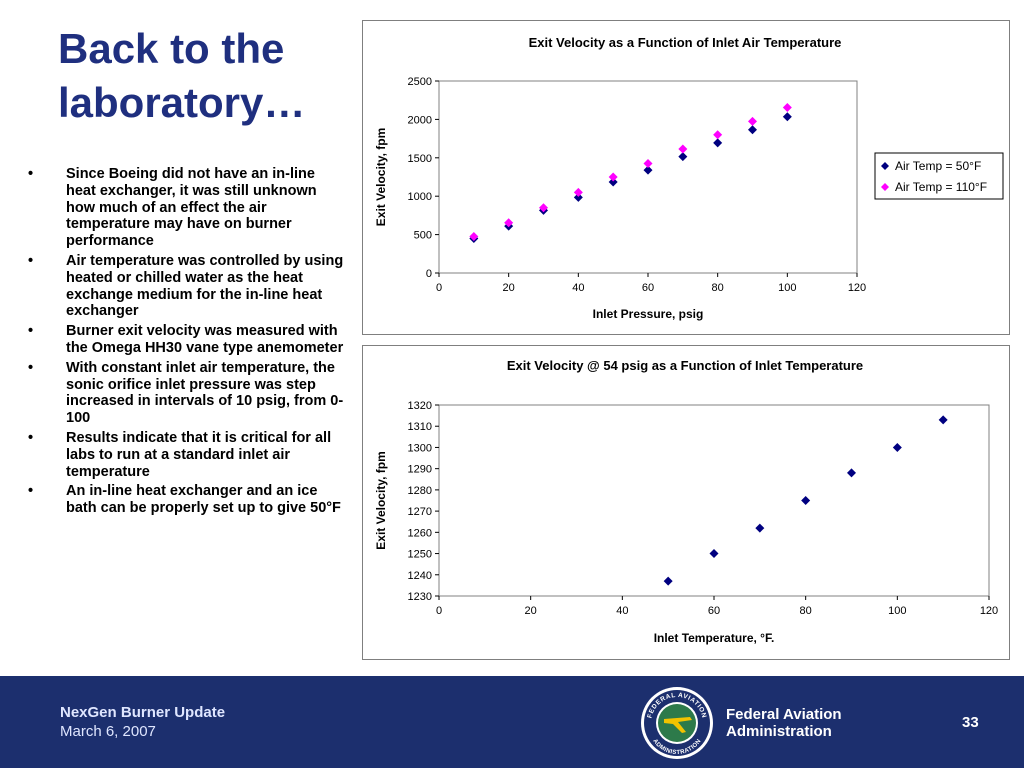 Image resolution: width=1024 pixels, height=768 pixels. What do you see at coordinates (648, 314) in the screenshot?
I see `x-axis-label: Inlet Pressure, psig` at bounding box center [648, 314].